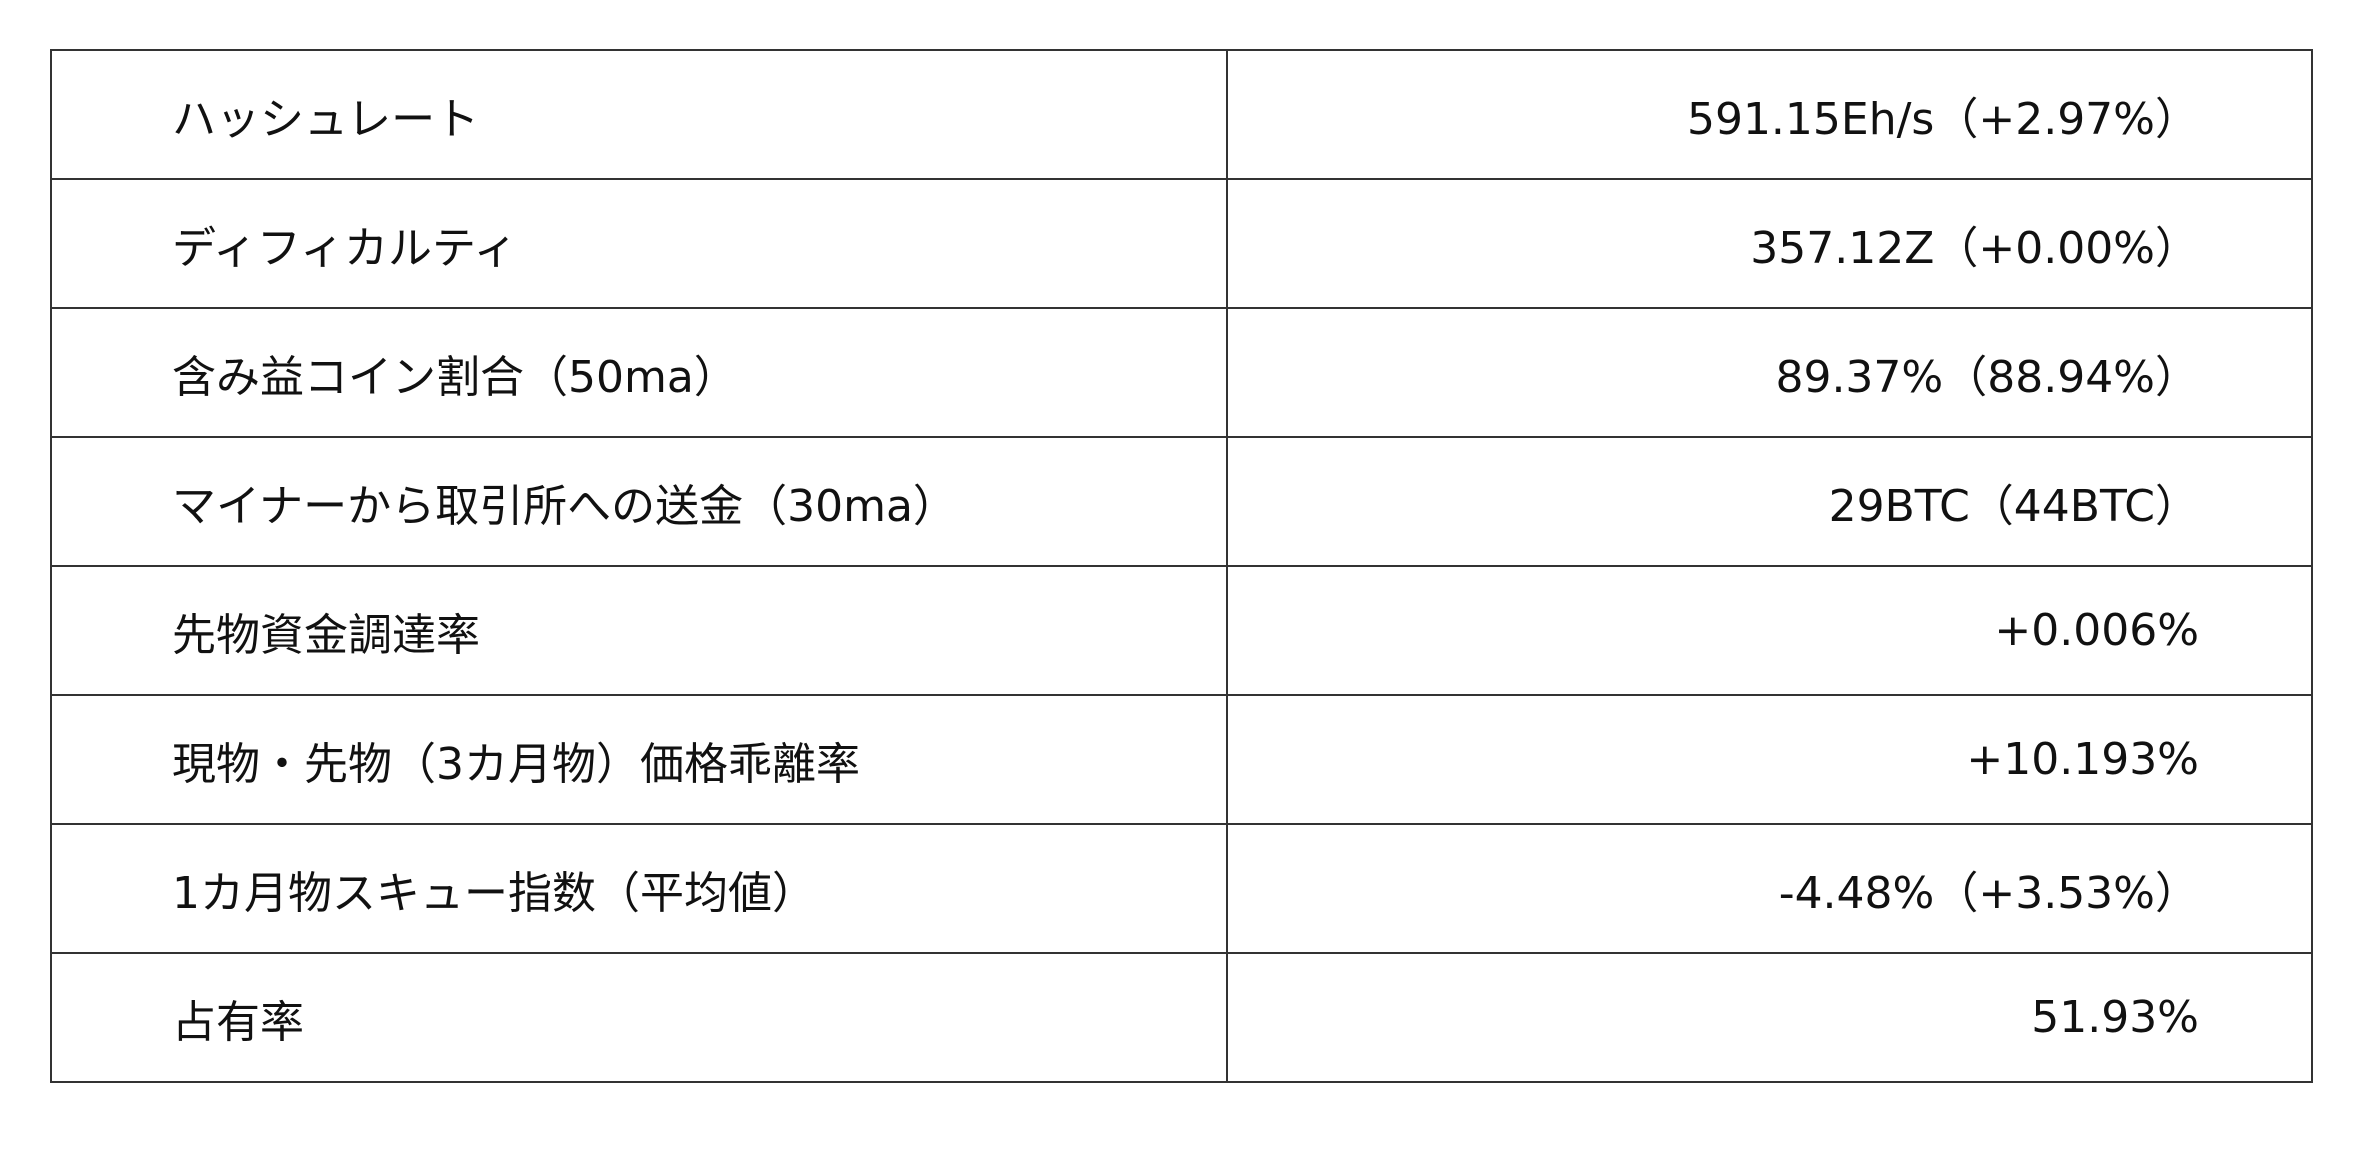 Image resolution: width=2362 pixels, height=1166 pixels. Describe the element at coordinates (1769, 1017) in the screenshot. I see `metric-value: 51.93%` at that location.